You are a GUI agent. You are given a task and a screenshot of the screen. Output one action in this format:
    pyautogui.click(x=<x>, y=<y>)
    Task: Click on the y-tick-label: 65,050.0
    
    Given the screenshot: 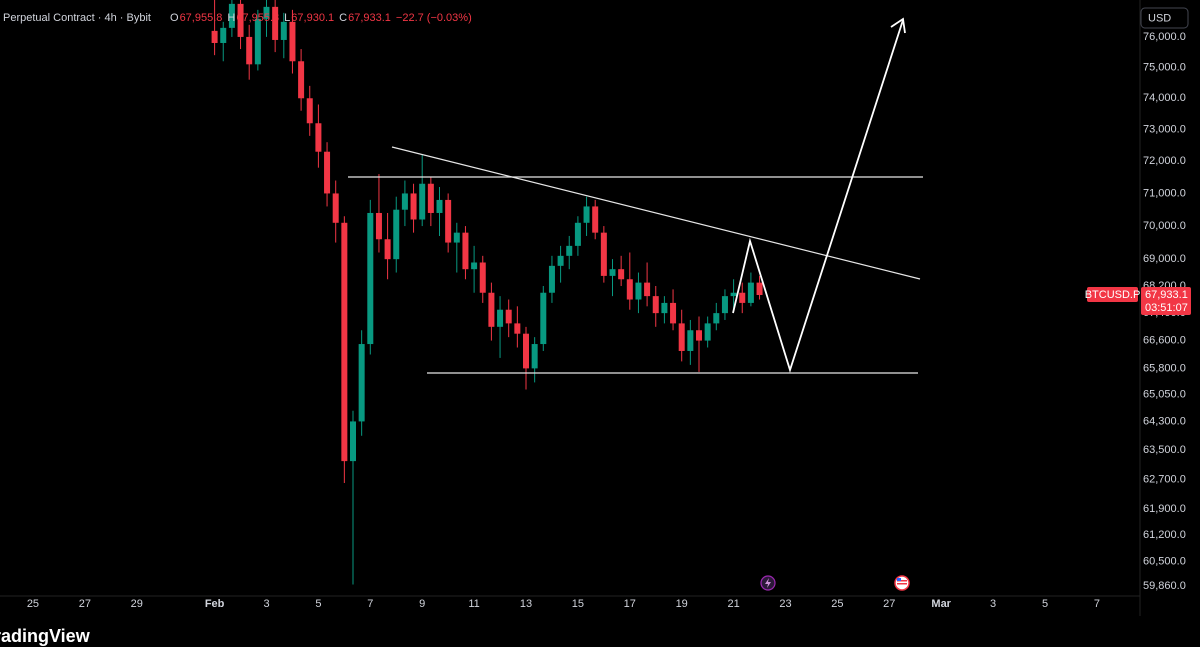 What is the action you would take?
    pyautogui.click(x=1164, y=395)
    